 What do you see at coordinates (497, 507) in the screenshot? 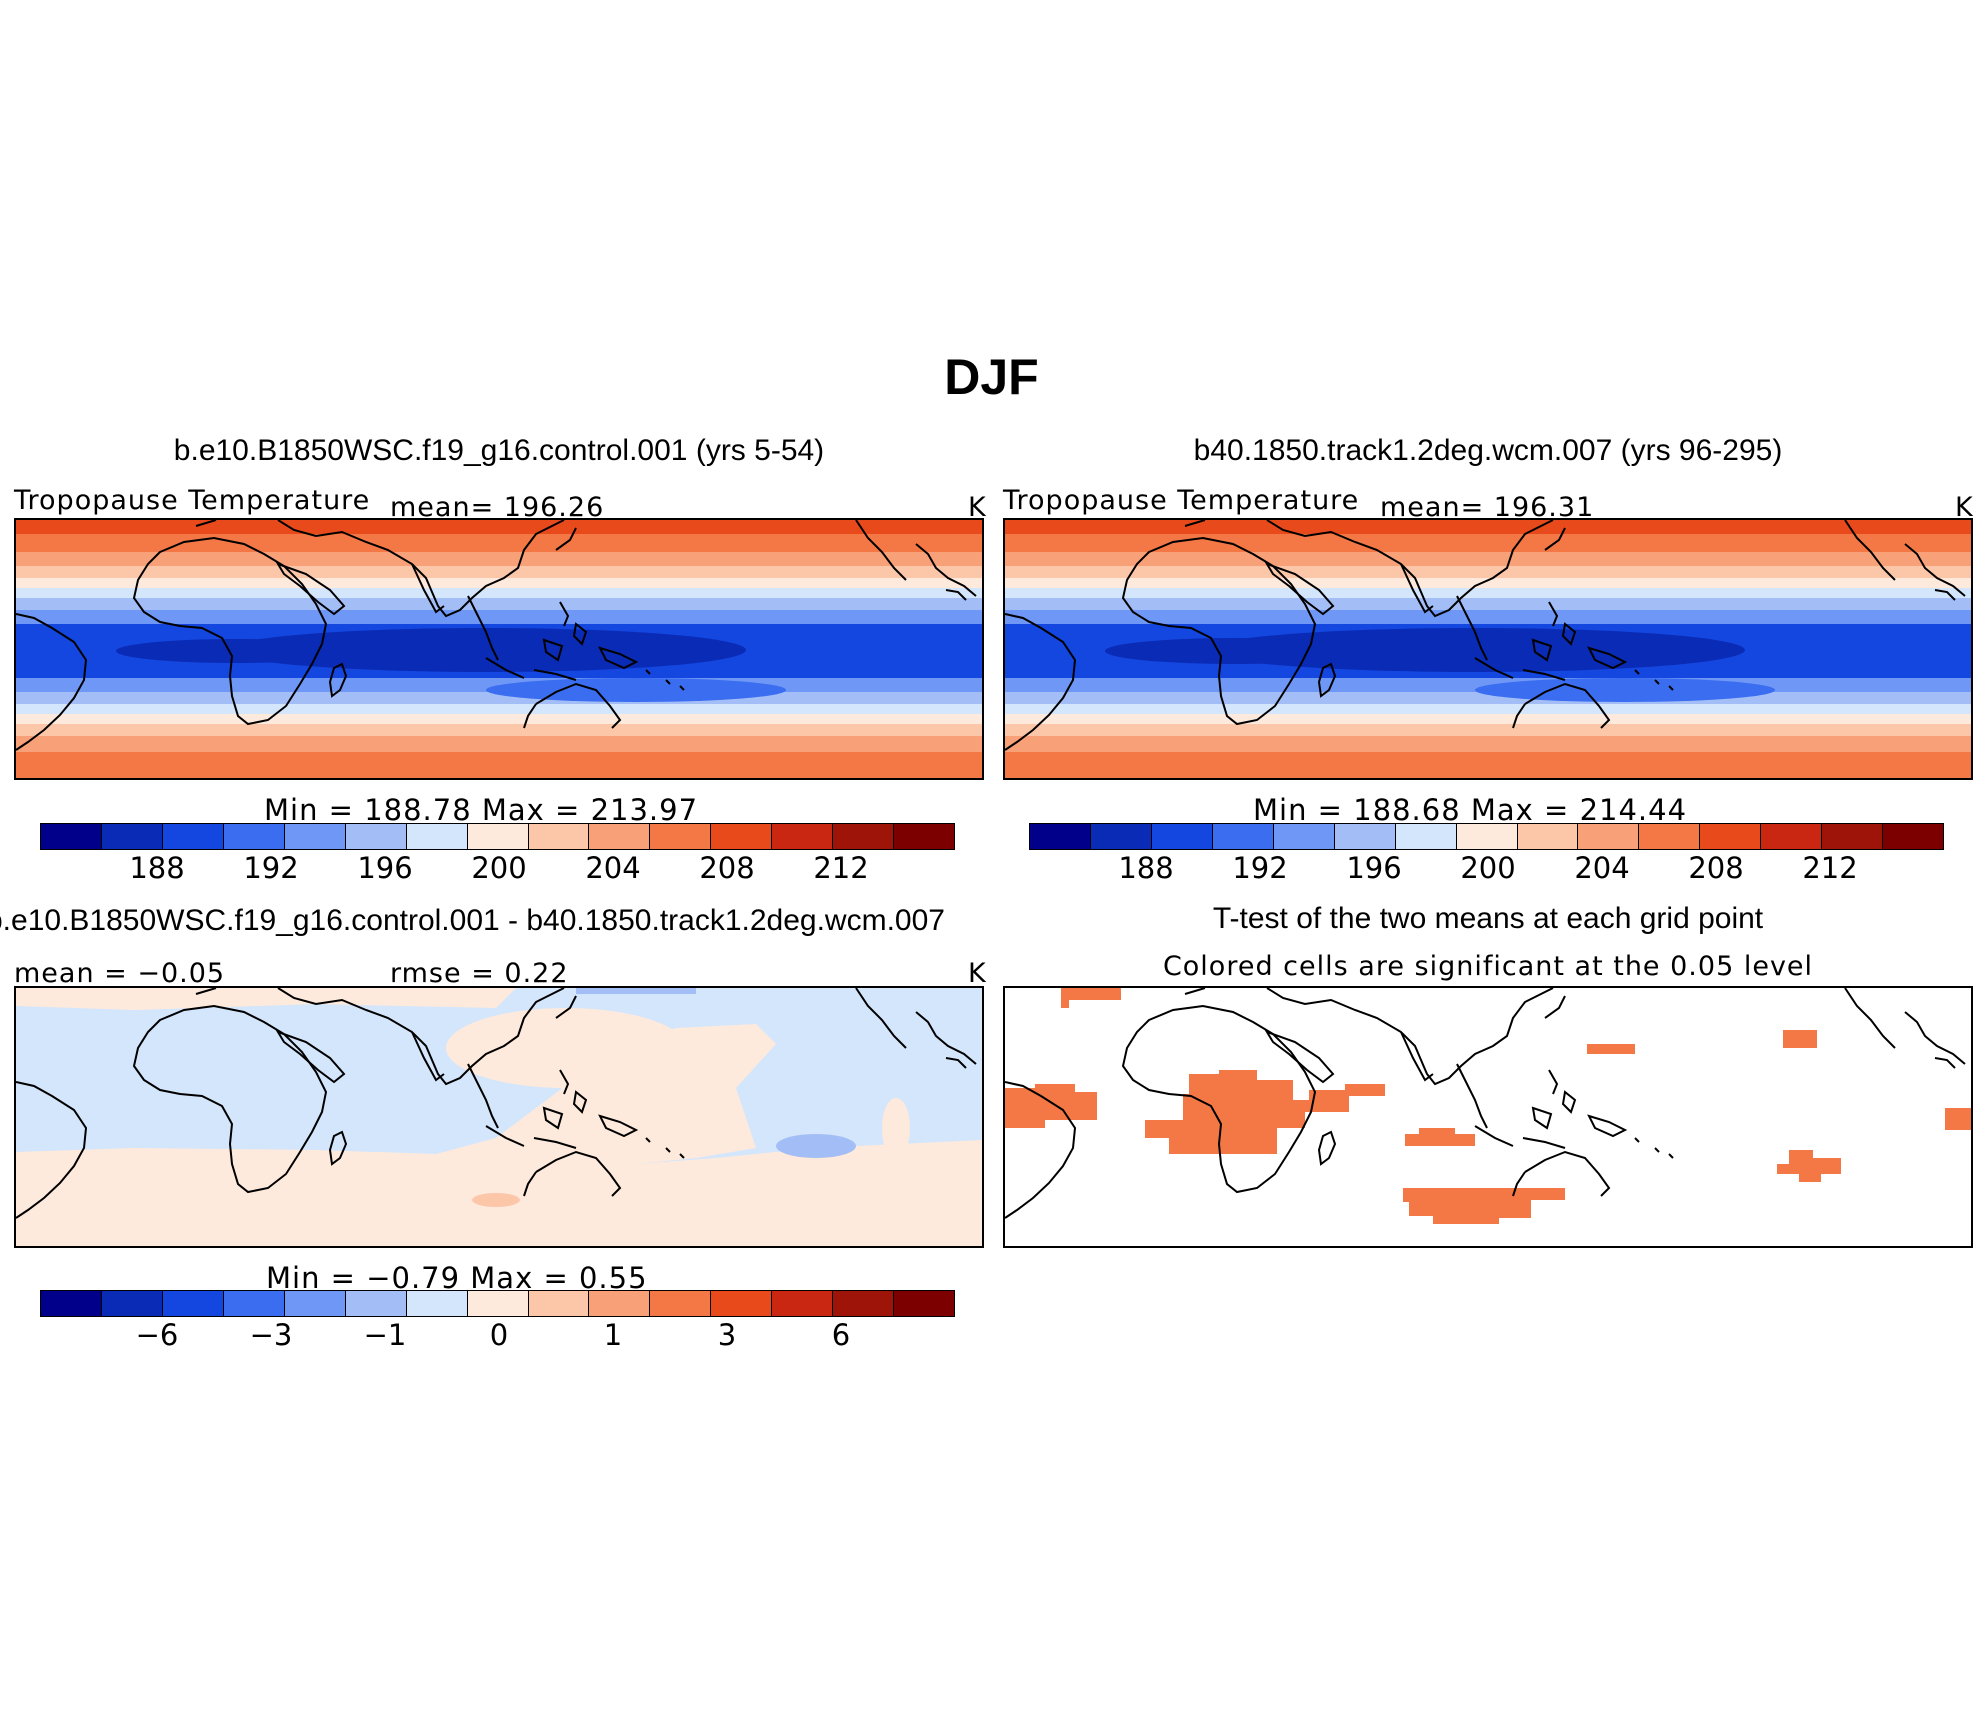
I see `mean-label-control: mean= 196.26` at bounding box center [497, 507].